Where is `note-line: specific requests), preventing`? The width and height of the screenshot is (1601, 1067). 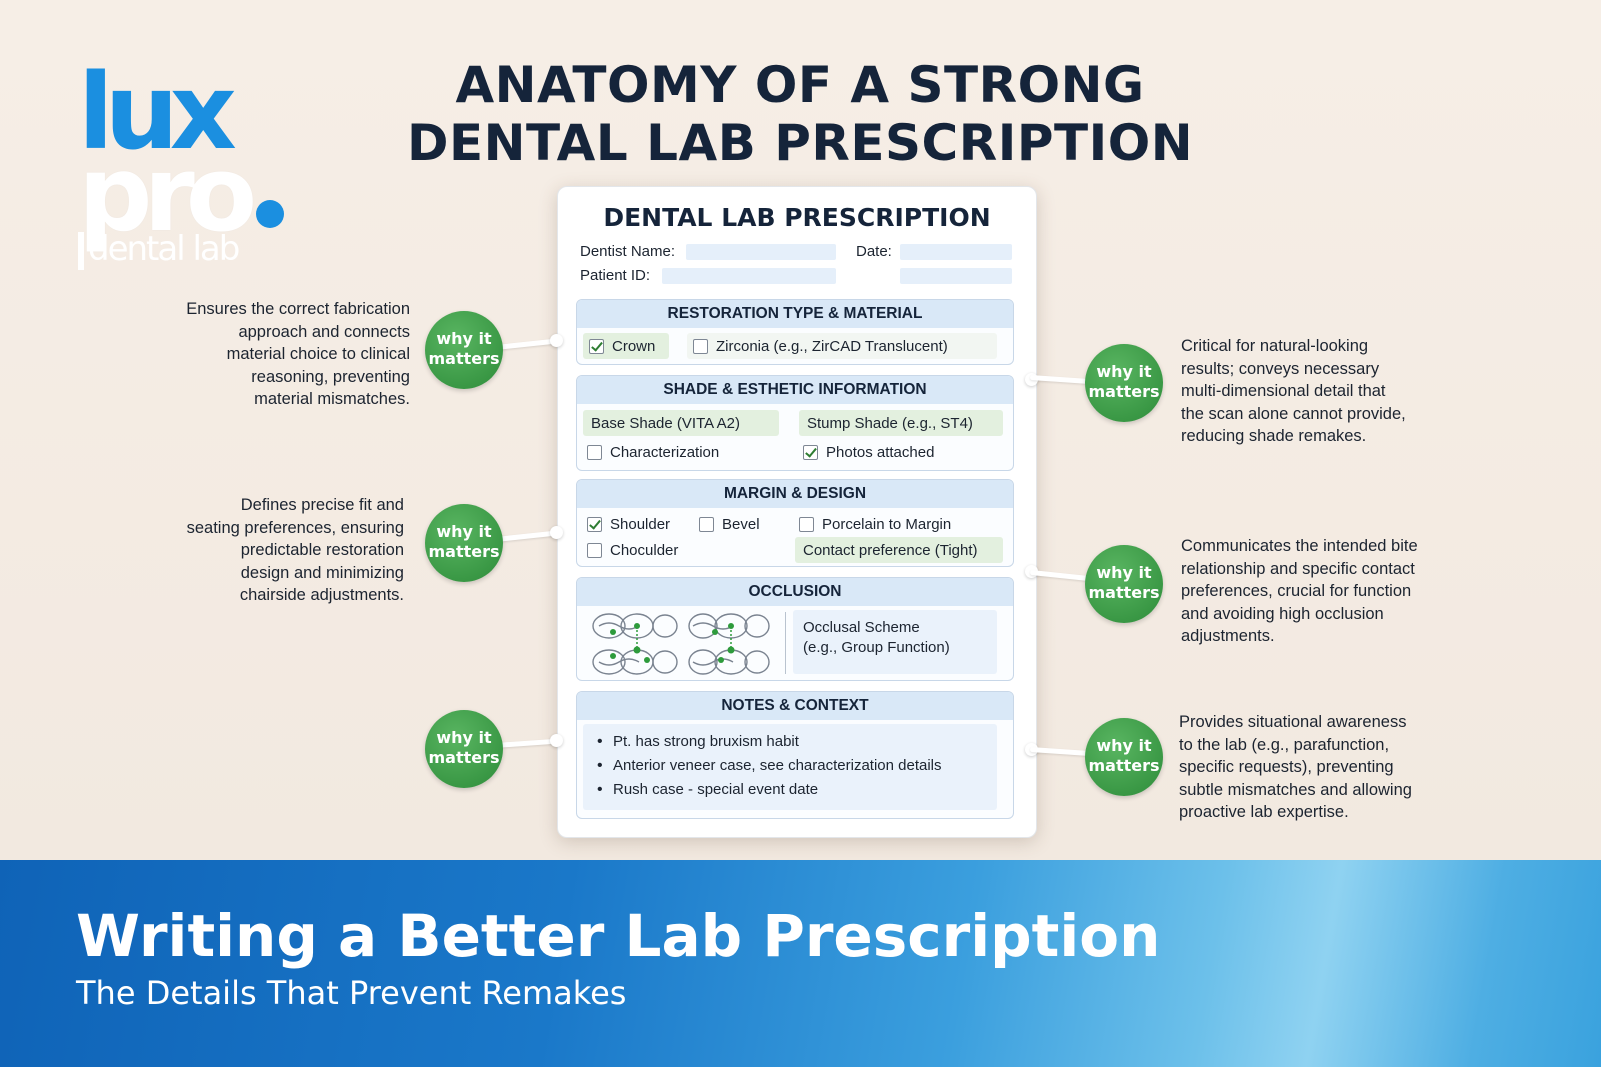
note-line: specific requests), preventing is located at coordinates (1286, 767).